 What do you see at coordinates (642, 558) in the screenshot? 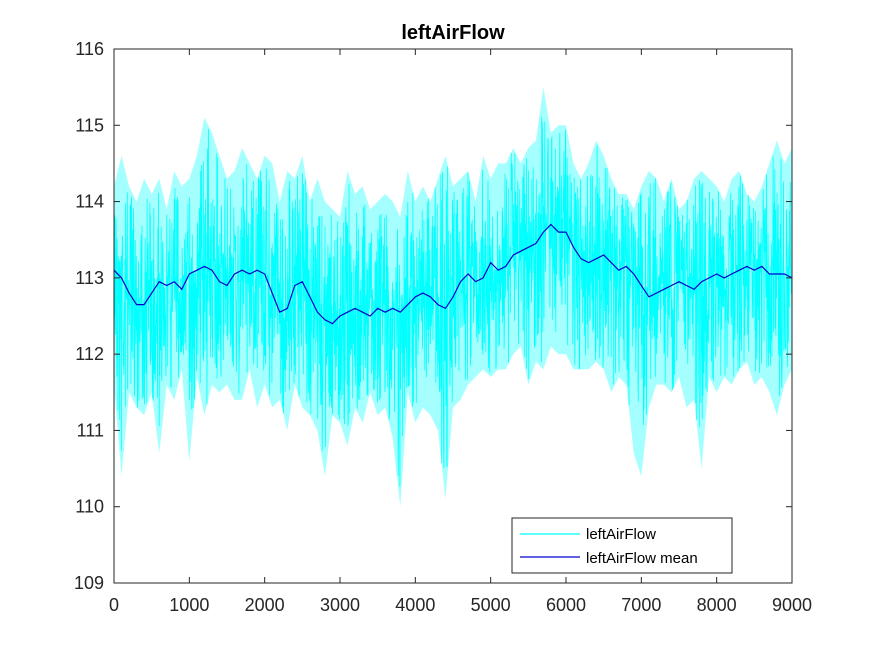
I see `legend-label-leftairflow-mean: leftAirFlow mean` at bounding box center [642, 558].